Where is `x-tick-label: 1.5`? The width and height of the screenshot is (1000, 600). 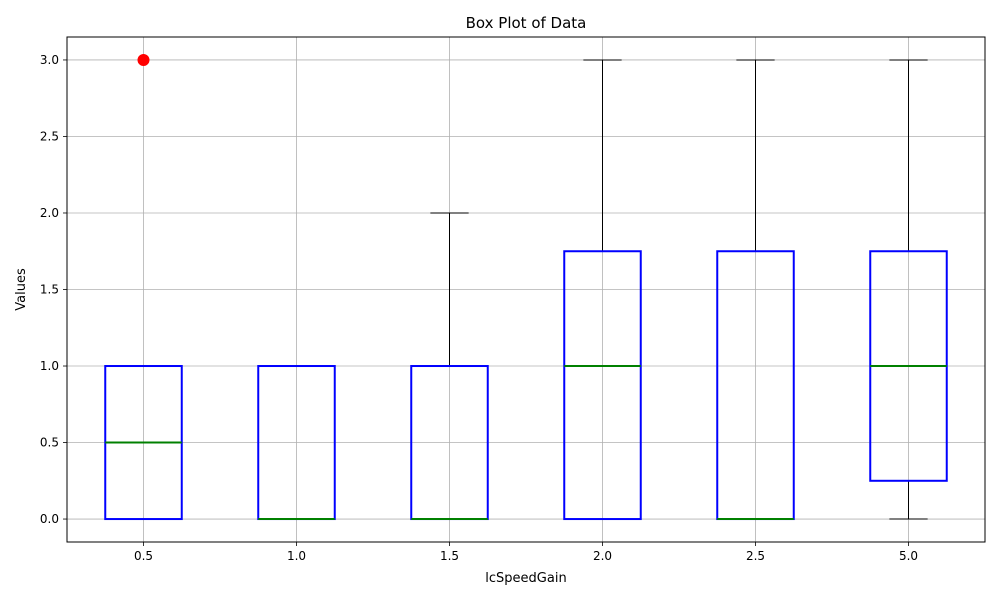
x-tick-label: 1.5 is located at coordinates (449, 556).